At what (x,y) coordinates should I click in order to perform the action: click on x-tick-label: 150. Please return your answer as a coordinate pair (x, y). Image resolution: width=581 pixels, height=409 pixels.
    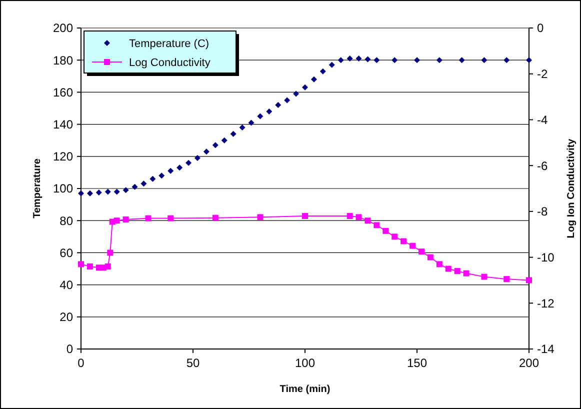
    Looking at the image, I should click on (417, 363).